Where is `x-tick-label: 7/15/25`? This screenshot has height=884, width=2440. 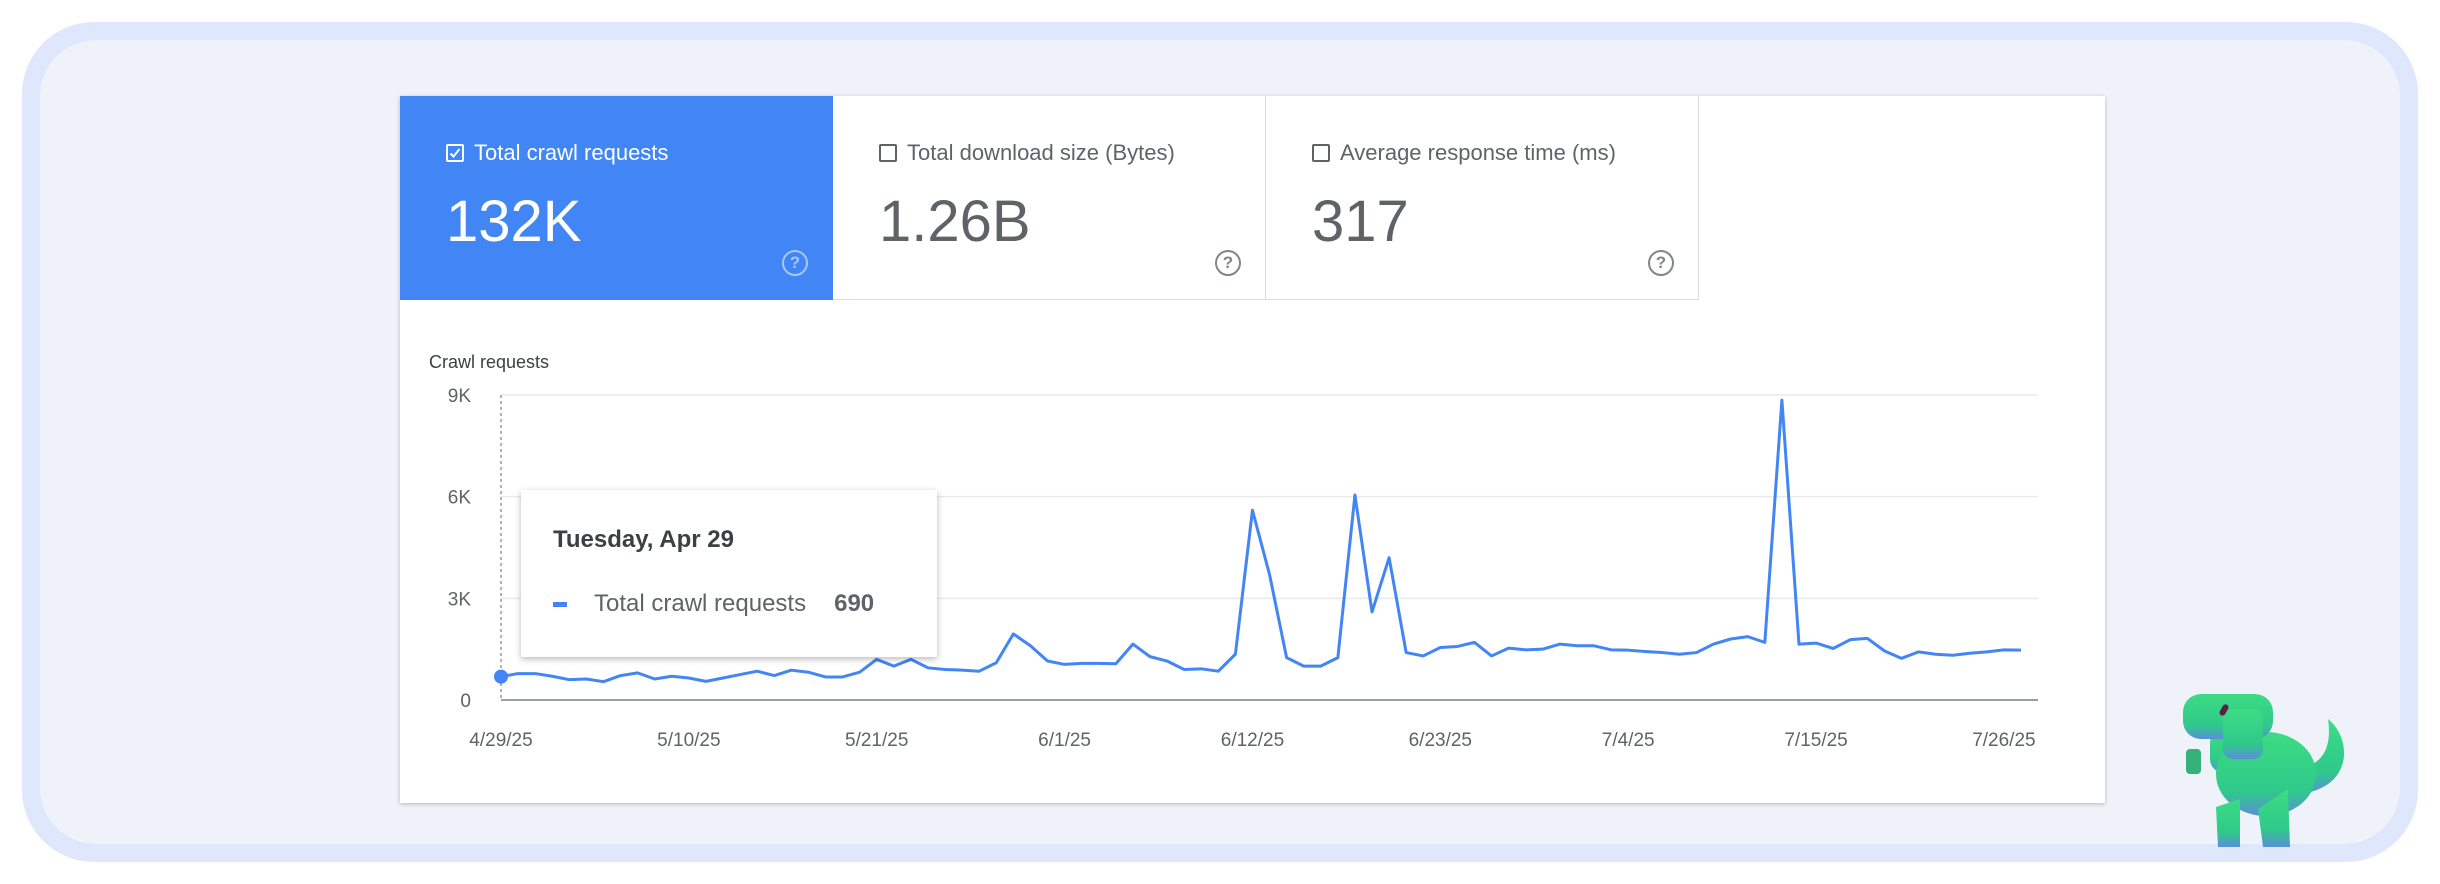 x-tick-label: 7/15/25 is located at coordinates (1815, 740).